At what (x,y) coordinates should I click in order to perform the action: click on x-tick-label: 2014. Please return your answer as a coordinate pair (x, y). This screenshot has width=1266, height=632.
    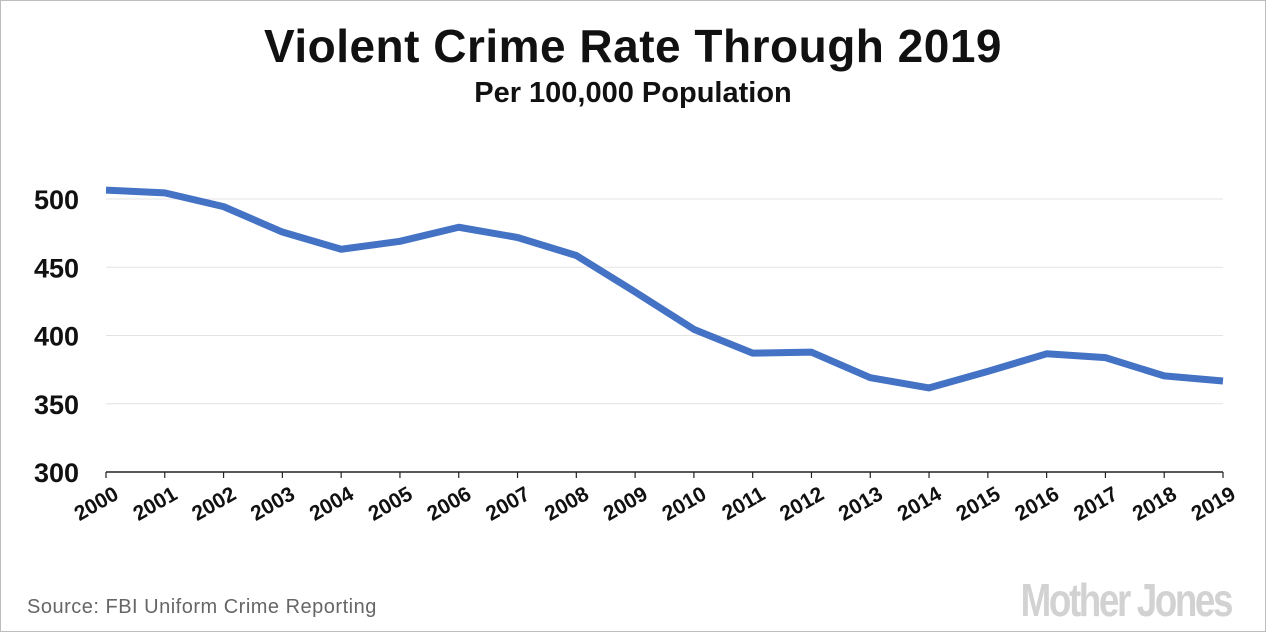
    Looking at the image, I should click on (920, 503).